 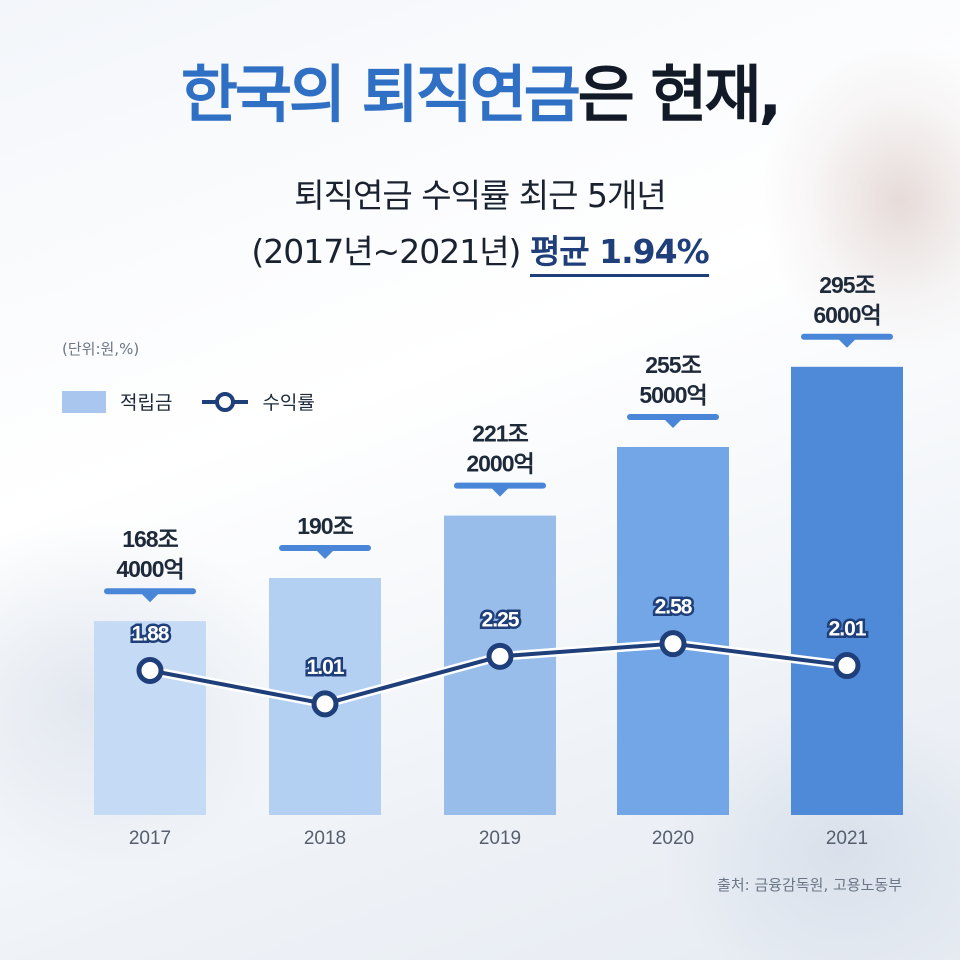 I want to click on x-tick-label-2020: 2020, so click(x=673, y=838).